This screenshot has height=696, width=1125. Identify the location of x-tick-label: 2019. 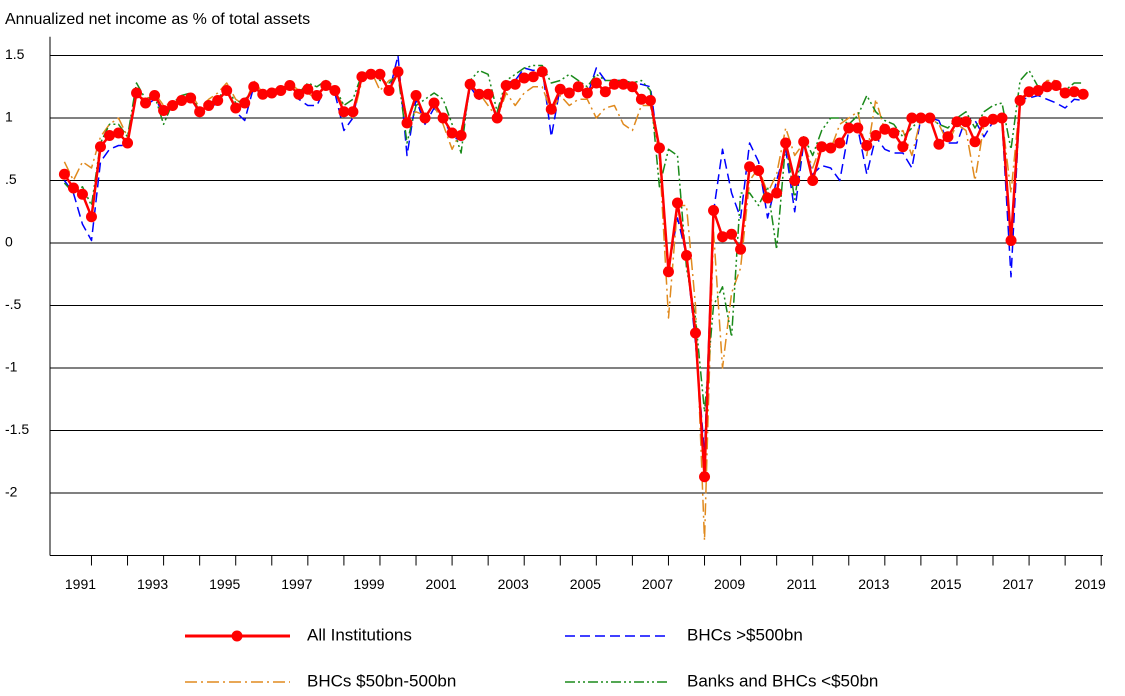
(1090, 584).